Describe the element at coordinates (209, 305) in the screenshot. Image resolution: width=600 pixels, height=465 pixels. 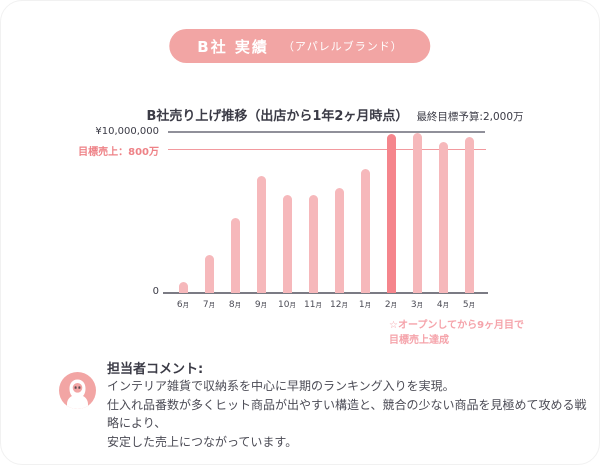
I see `x-axis-label: 7月` at that location.